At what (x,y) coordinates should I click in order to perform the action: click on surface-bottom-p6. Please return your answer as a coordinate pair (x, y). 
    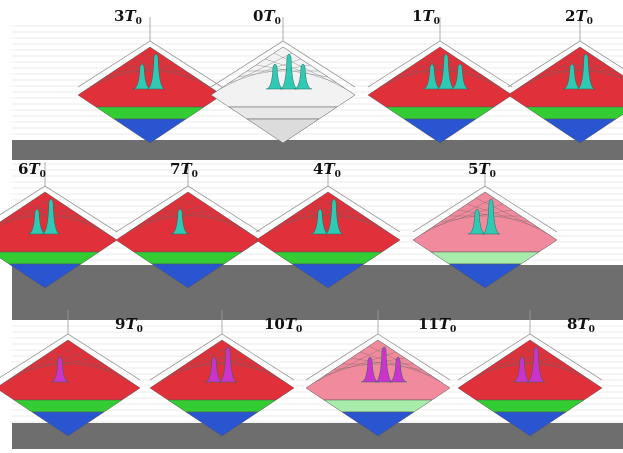
    Looking at the image, I should click on (45, 276).